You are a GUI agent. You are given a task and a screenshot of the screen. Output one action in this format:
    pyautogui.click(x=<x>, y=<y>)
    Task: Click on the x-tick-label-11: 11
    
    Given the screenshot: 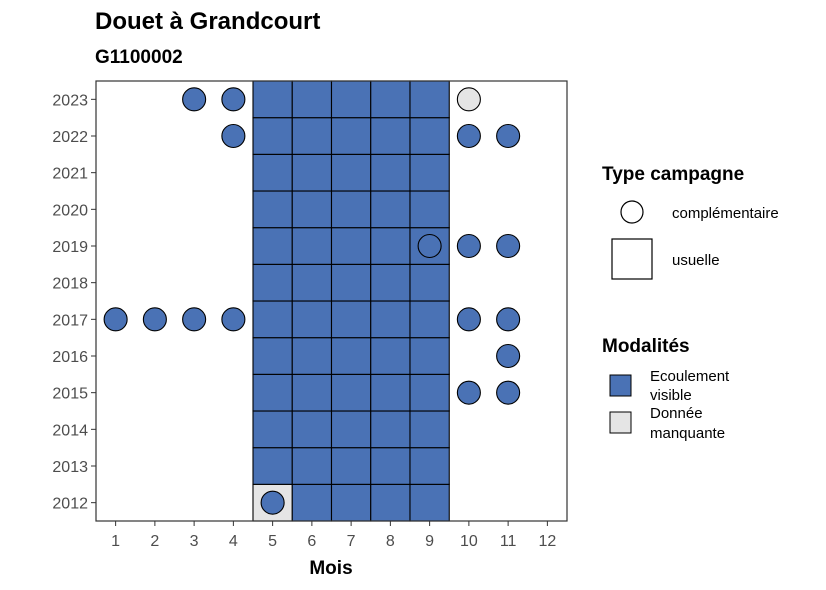 What is the action you would take?
    pyautogui.click(x=508, y=541)
    